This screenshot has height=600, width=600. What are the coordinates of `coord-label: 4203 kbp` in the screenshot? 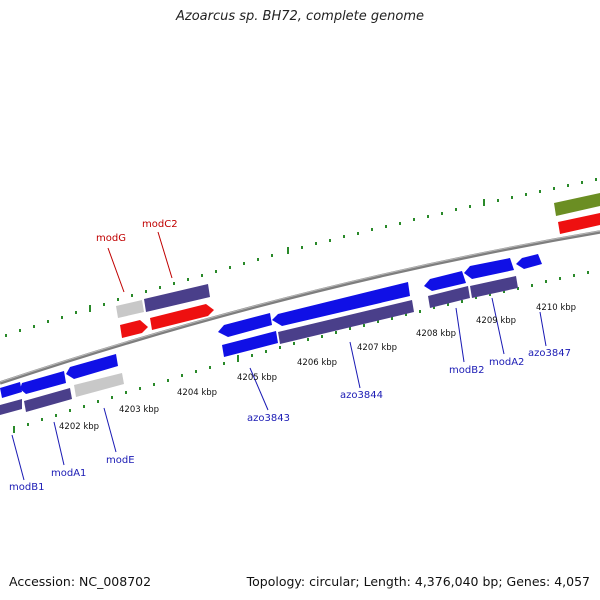 It's located at (139, 410).